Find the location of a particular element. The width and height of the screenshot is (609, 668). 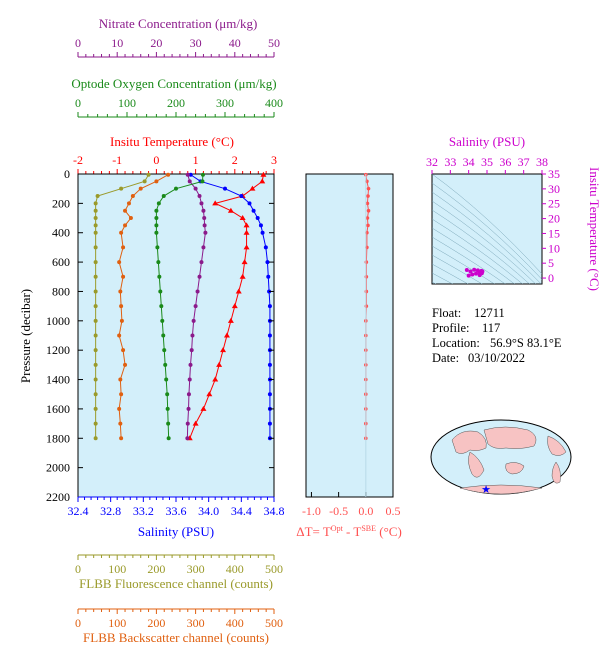

float-value: 12711 is located at coordinates (489, 313).